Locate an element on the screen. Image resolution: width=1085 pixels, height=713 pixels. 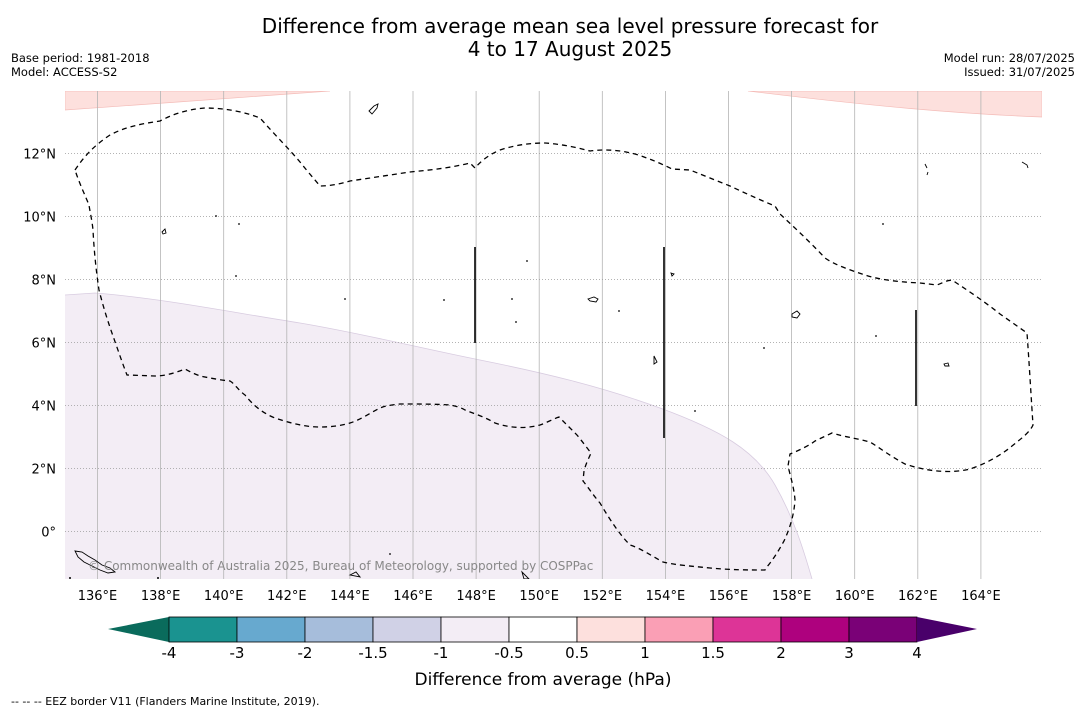
x-tick-label: 152°E is located at coordinates (603, 596).